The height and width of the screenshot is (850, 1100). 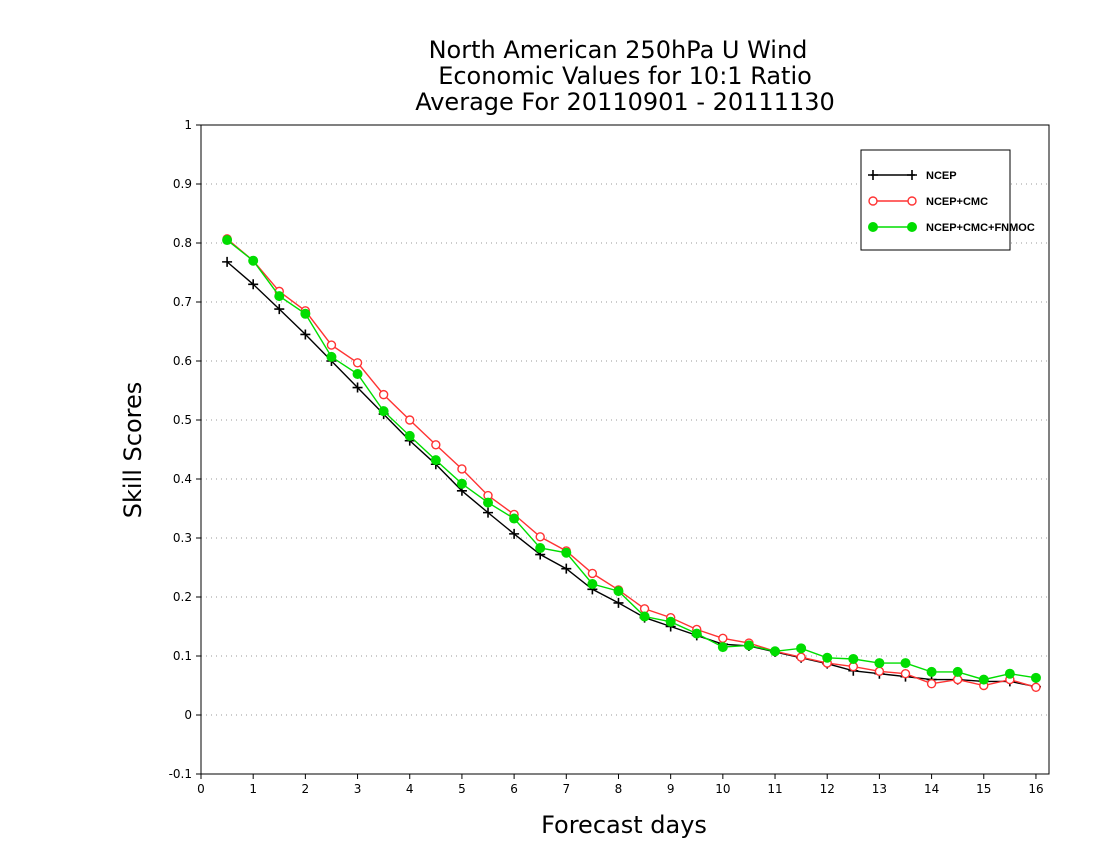 I want to click on x-tick-label: 8, so click(x=619, y=789).